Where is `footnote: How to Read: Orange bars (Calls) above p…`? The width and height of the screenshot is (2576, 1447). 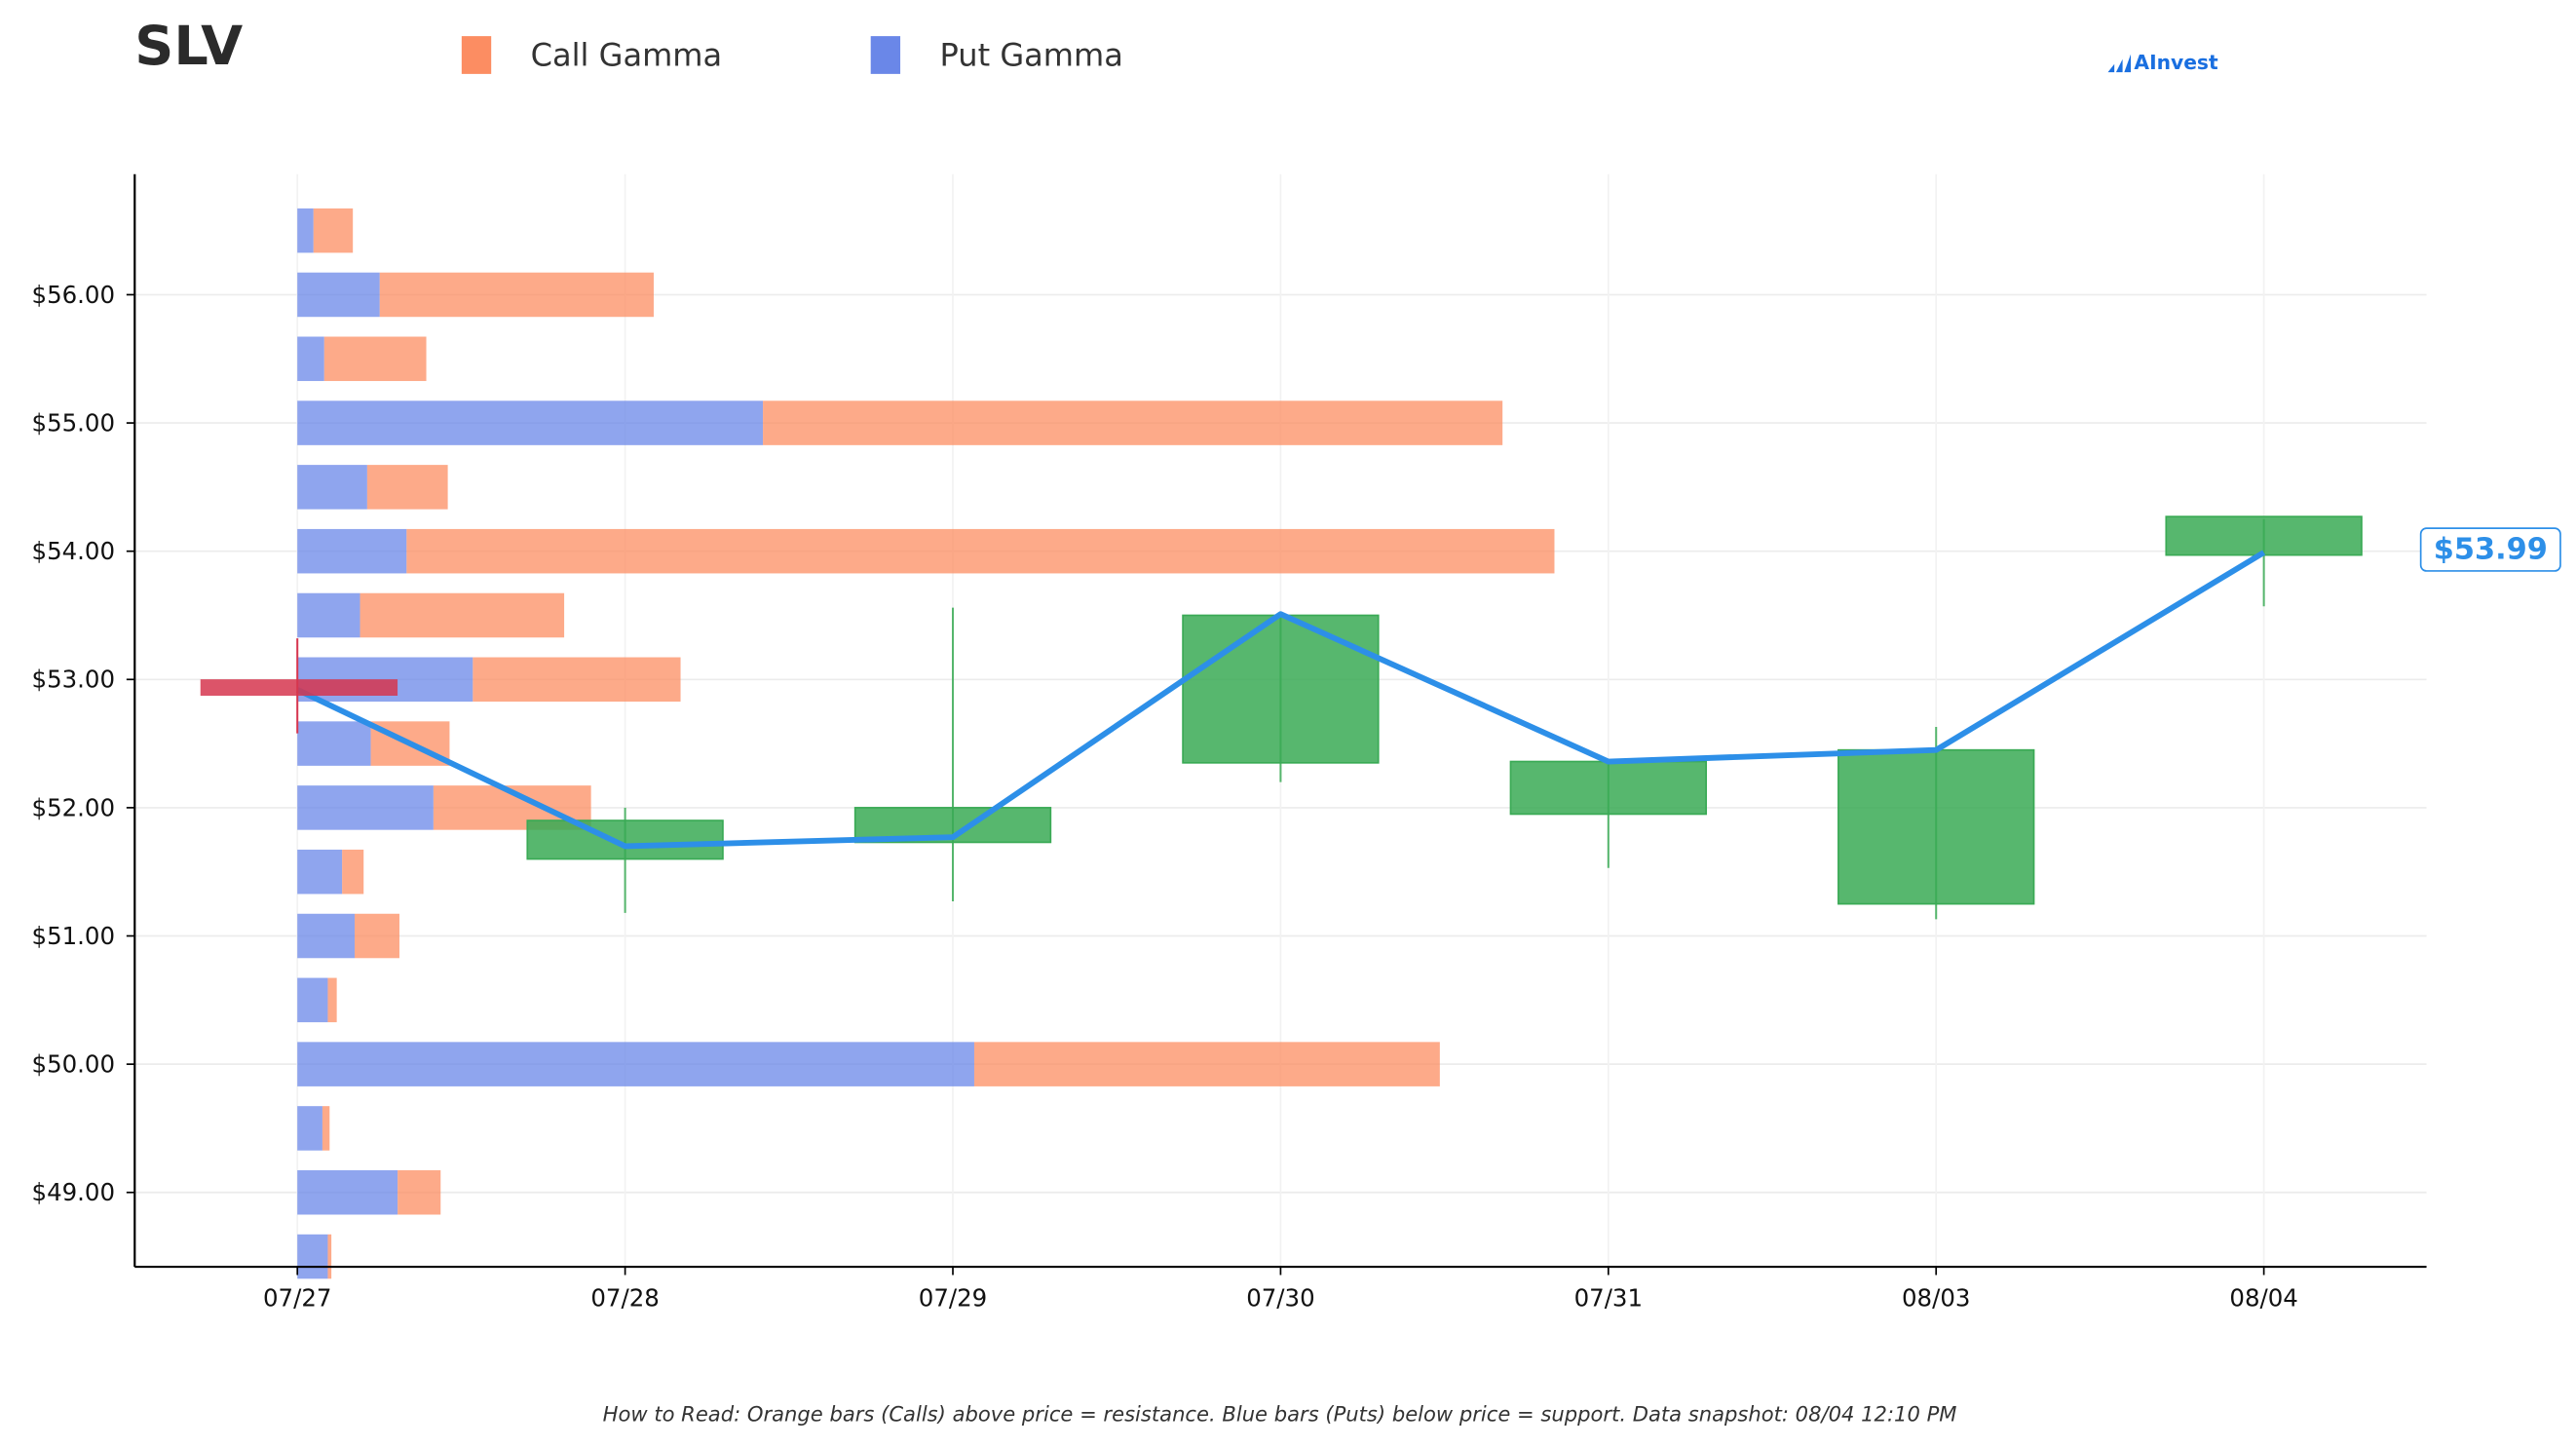 footnote: How to Read: Orange bars (Calls) above p… is located at coordinates (1279, 1414).